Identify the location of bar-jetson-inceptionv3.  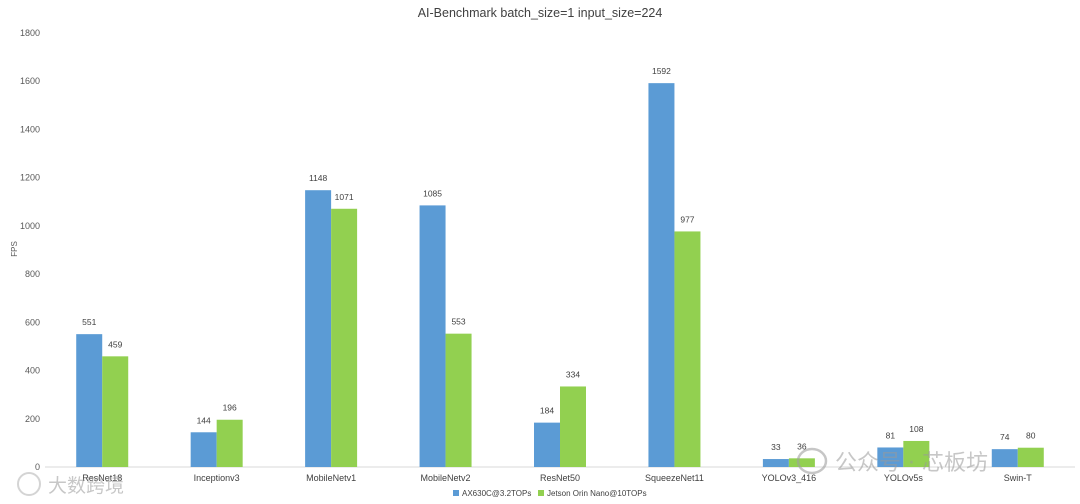
(229, 443).